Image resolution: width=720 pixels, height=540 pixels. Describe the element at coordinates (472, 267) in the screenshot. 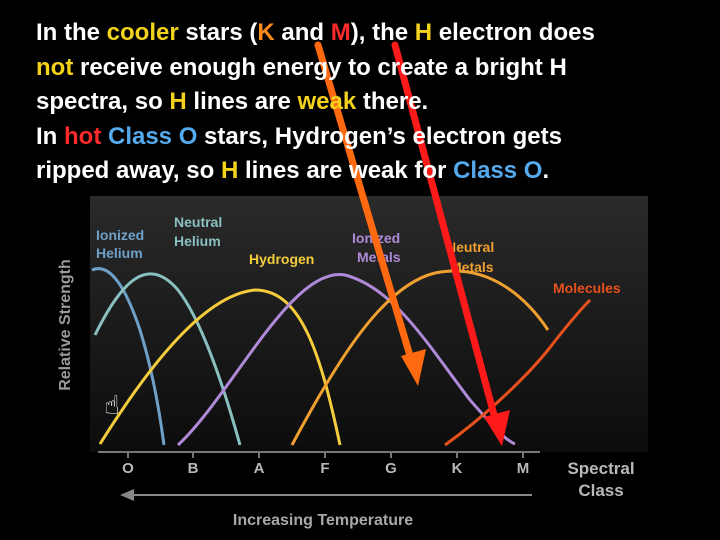

I see `label-neutral-metals-2: Metals` at that location.